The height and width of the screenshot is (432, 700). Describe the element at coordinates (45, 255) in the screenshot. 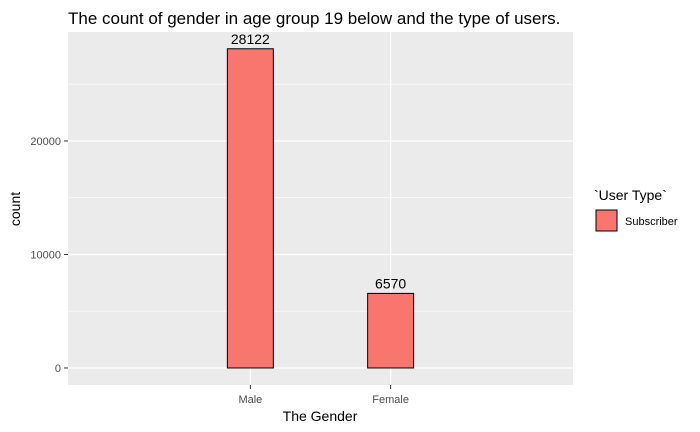

I see `y-tick-label-1: 10000` at that location.